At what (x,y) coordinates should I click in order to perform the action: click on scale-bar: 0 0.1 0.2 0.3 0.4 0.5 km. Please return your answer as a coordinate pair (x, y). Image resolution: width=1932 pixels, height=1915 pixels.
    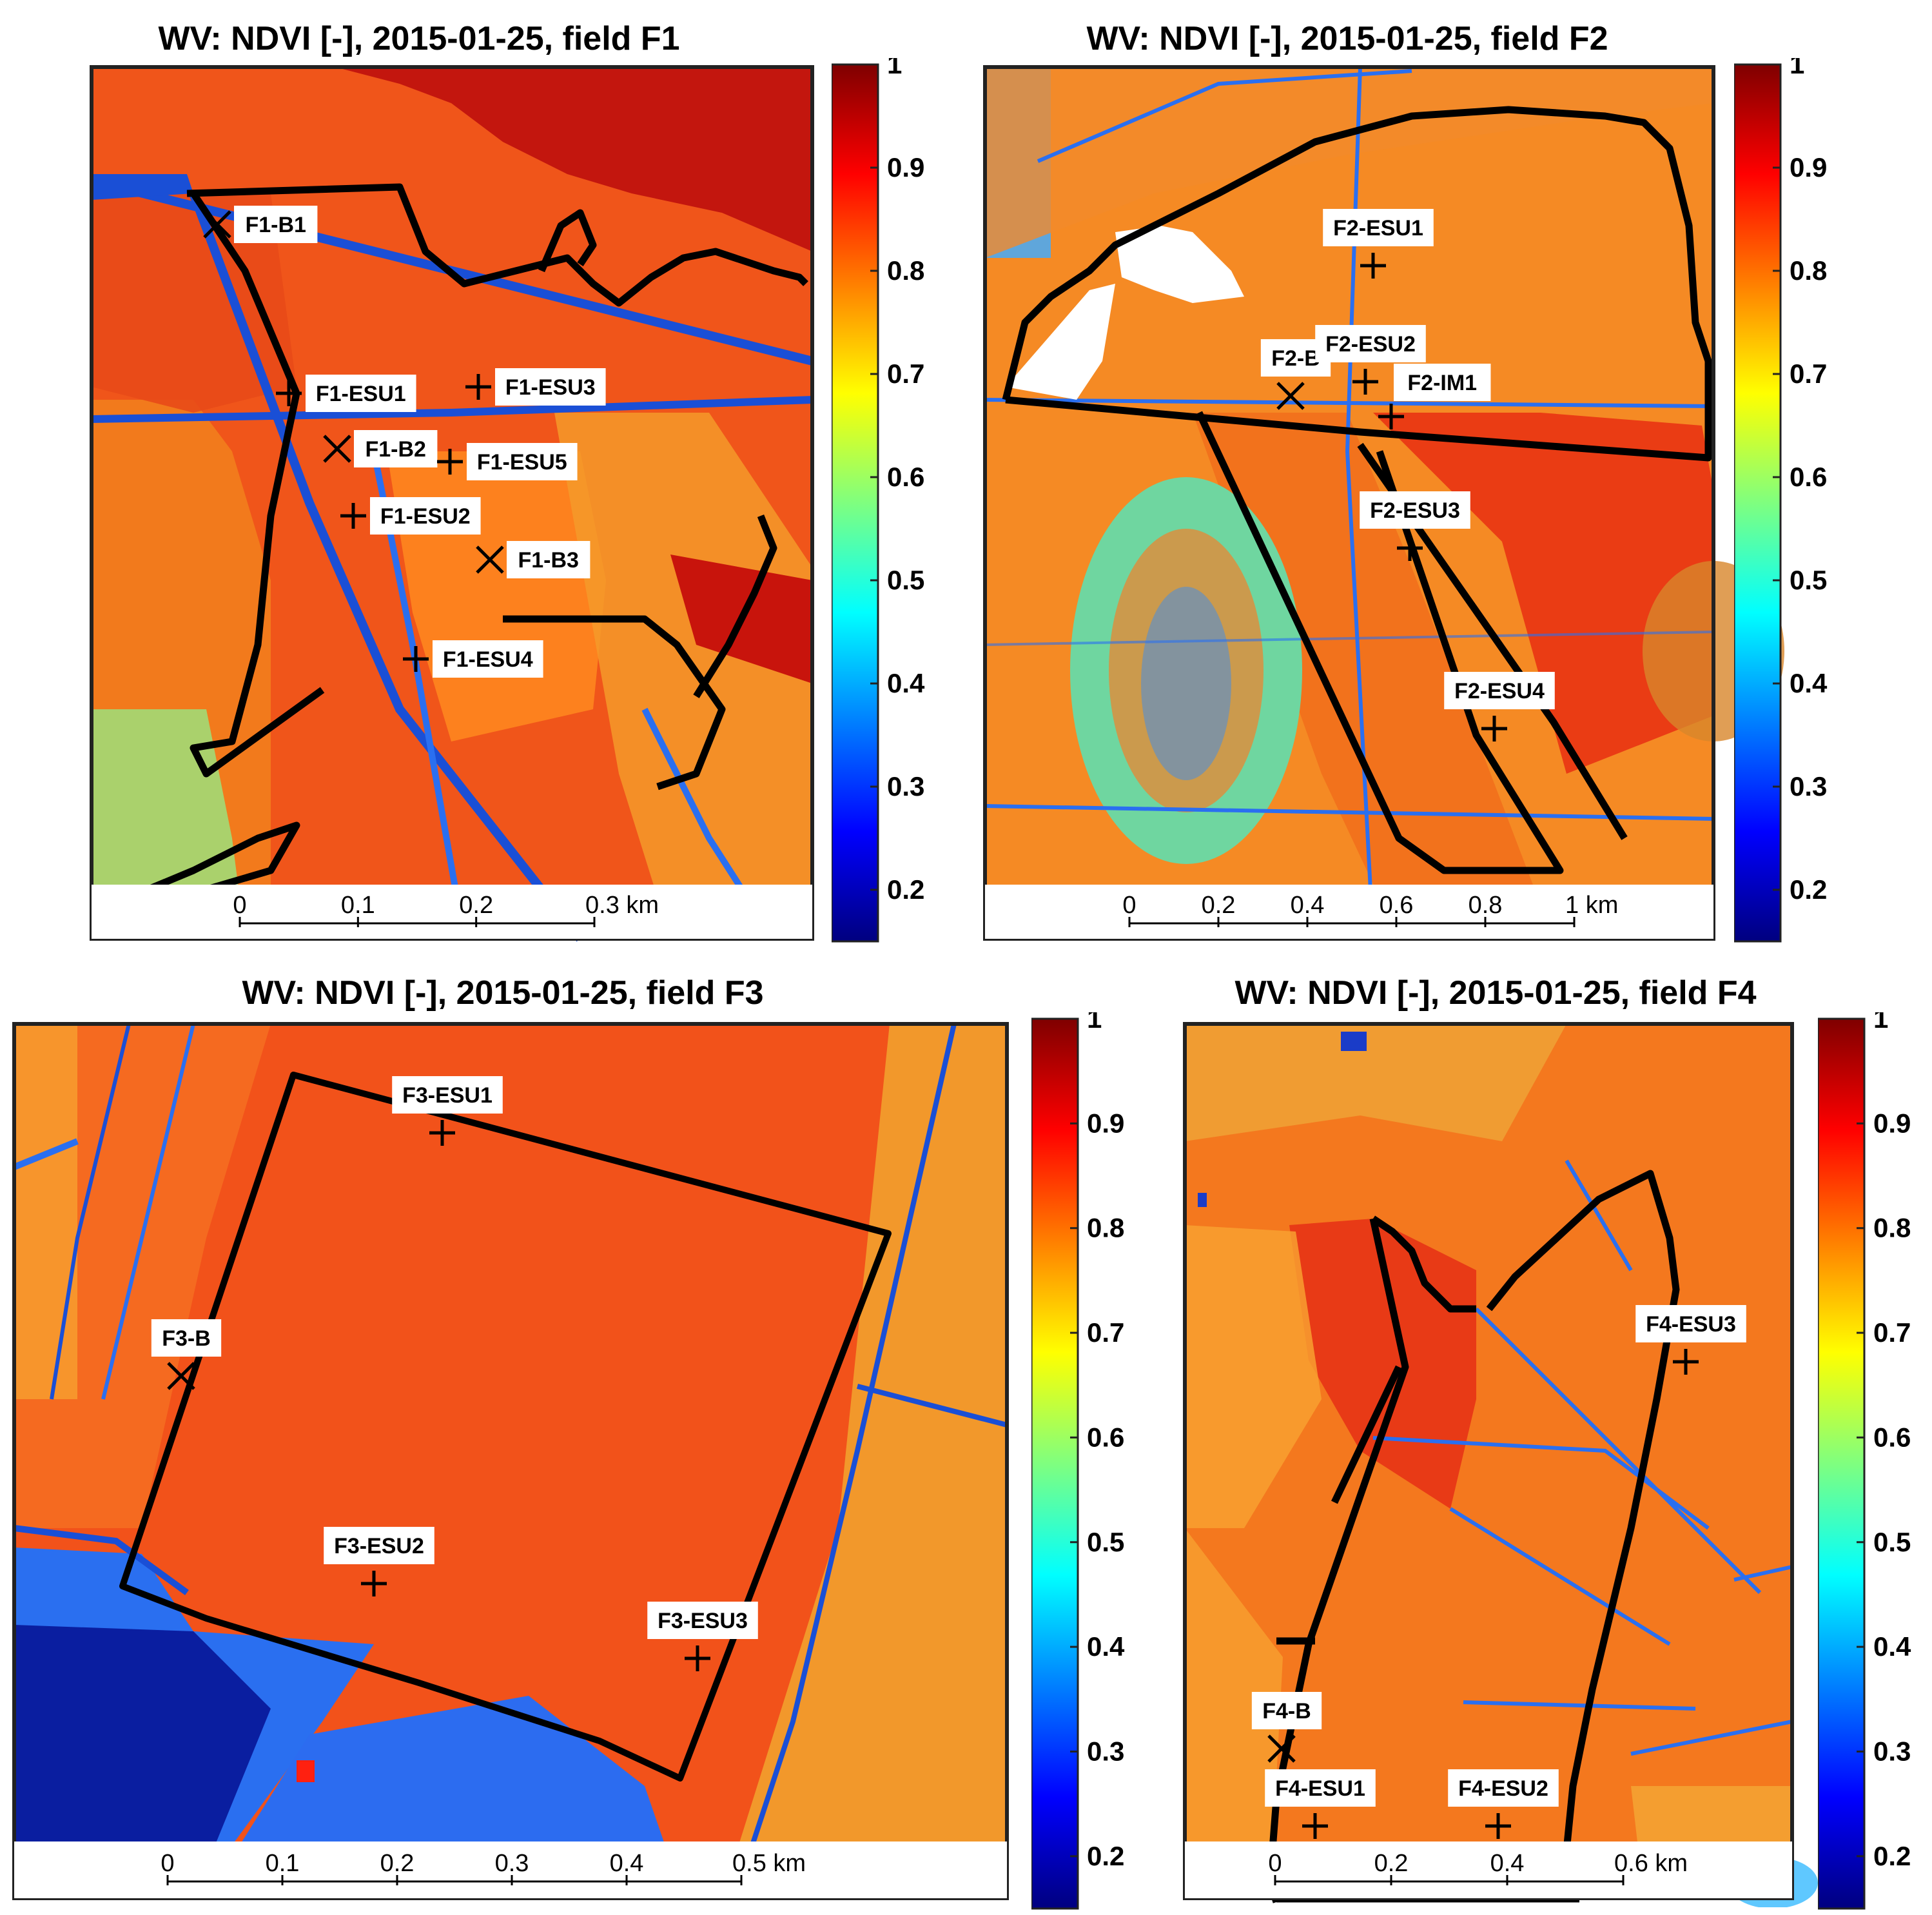
    Looking at the image, I should click on (510, 1869).